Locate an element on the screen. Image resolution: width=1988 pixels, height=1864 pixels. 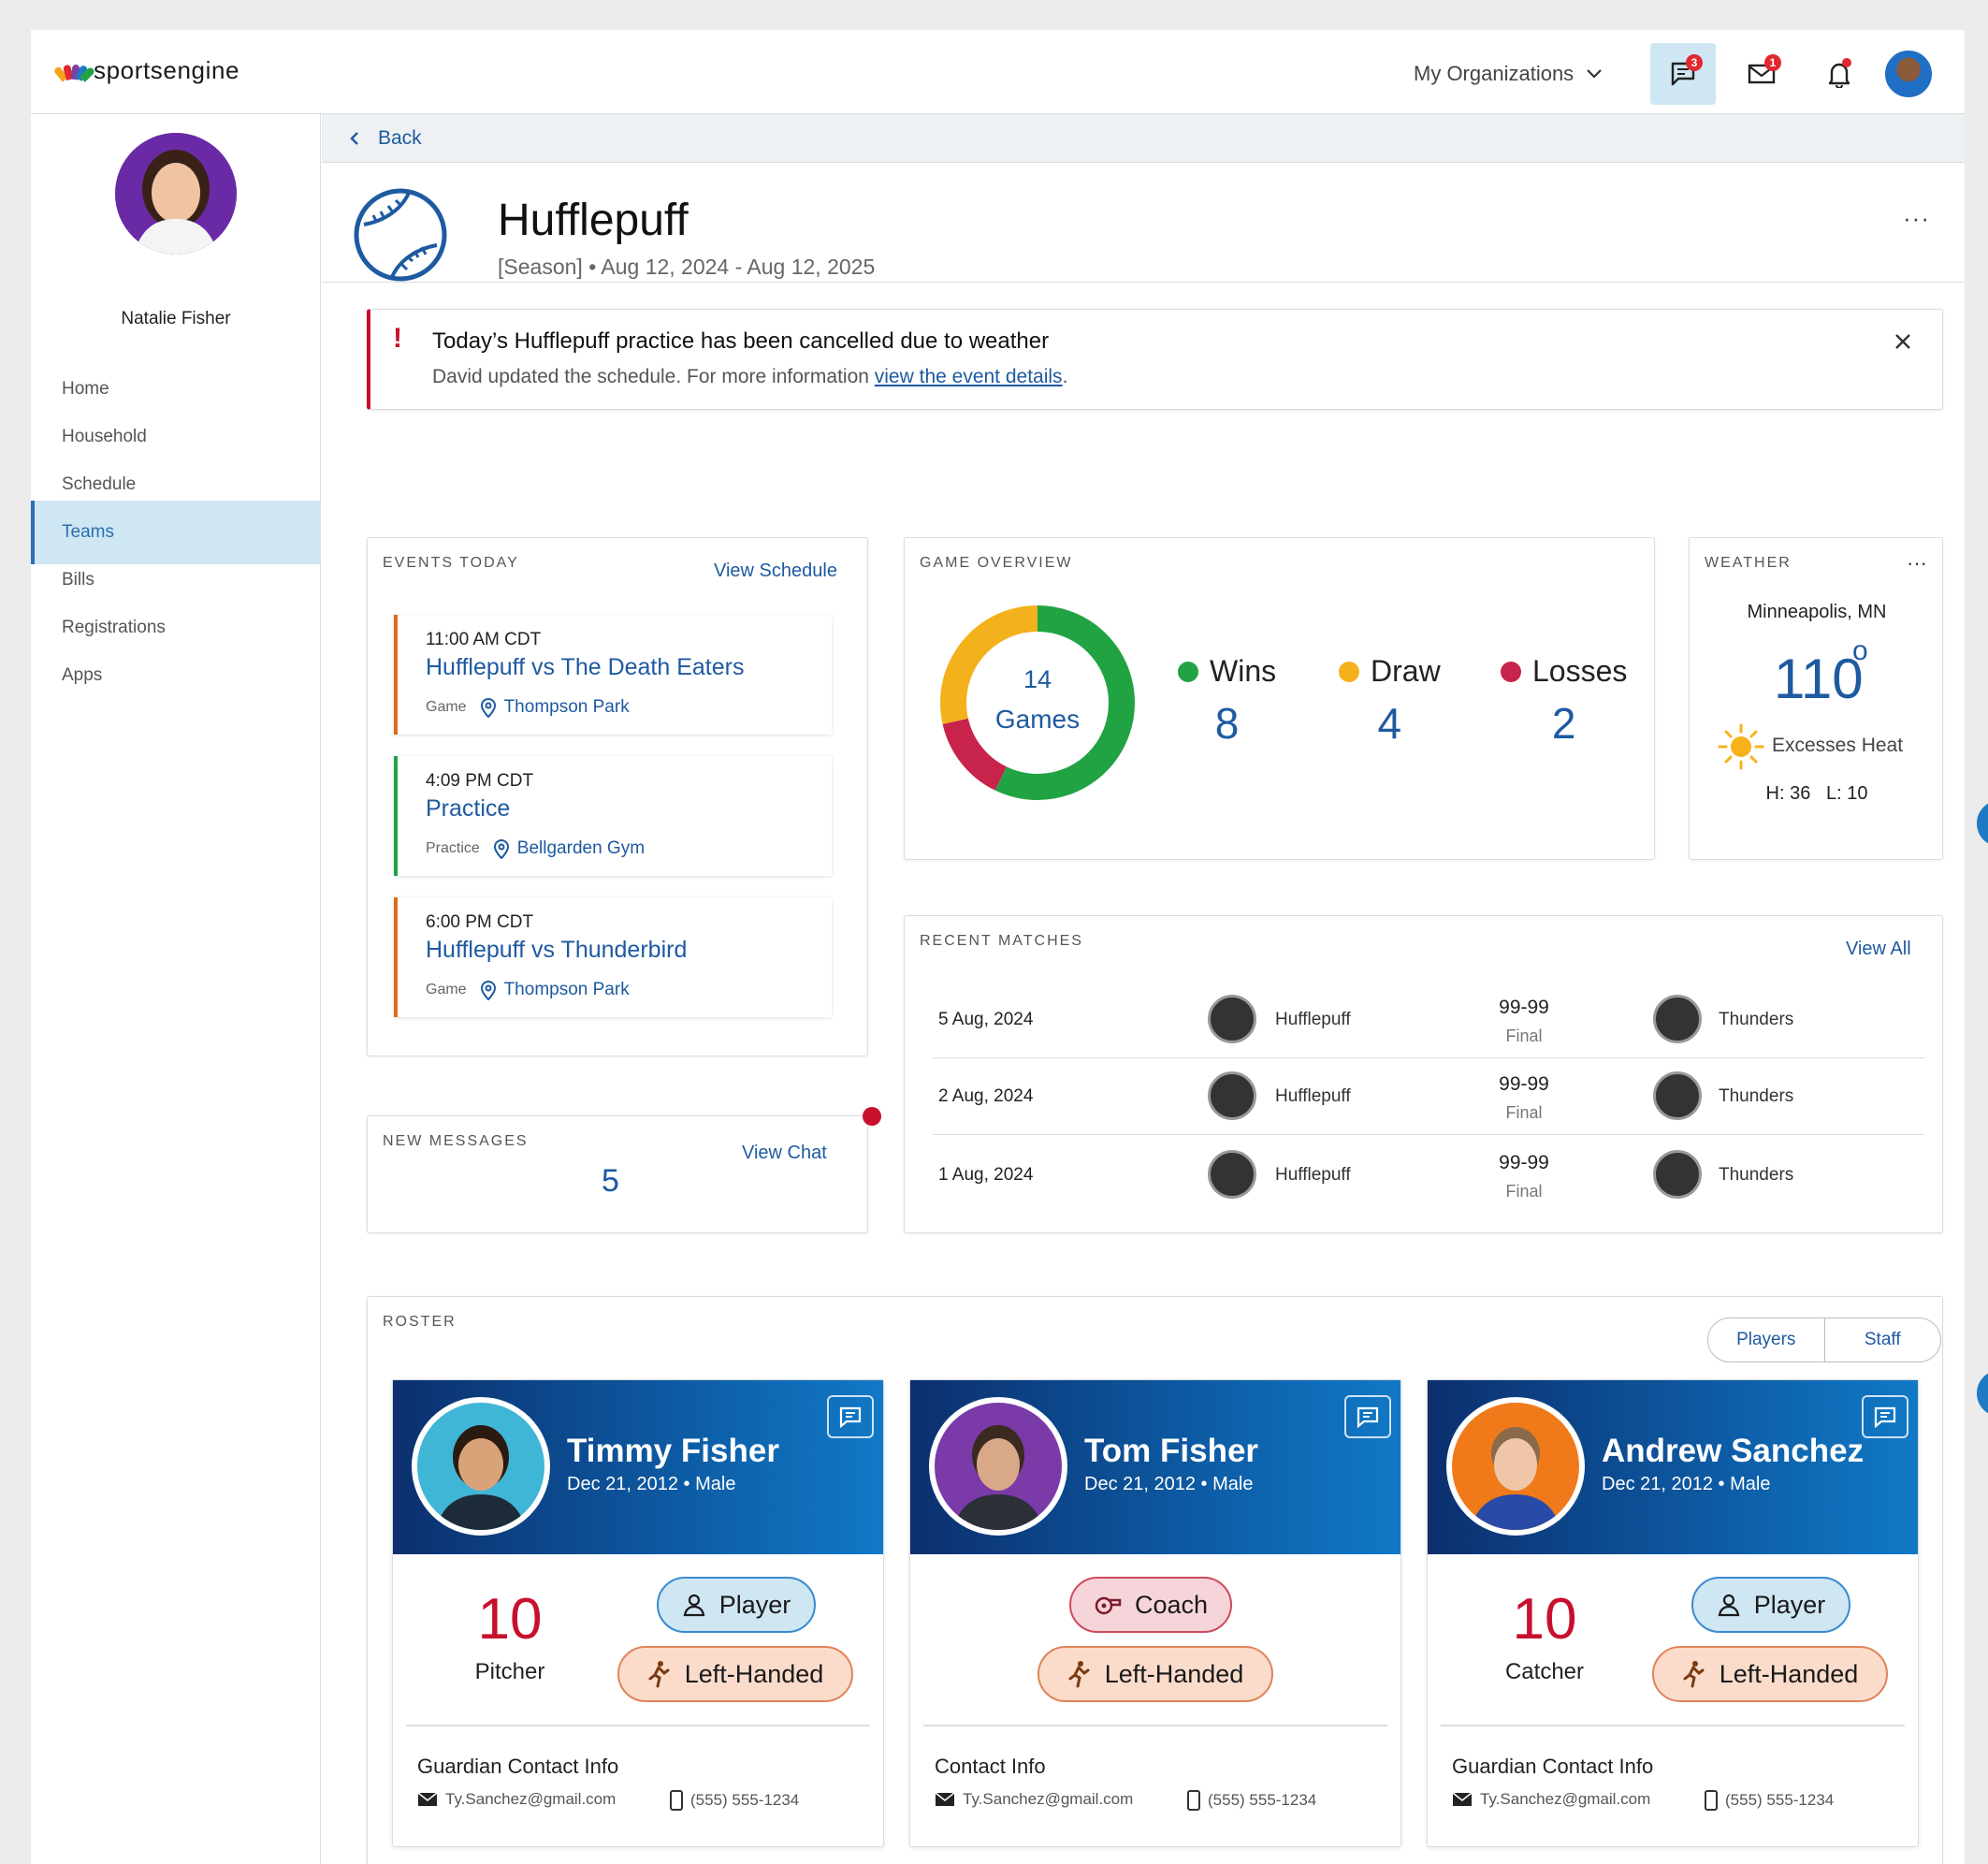
back-bar: Back is located at coordinates (1143, 138).